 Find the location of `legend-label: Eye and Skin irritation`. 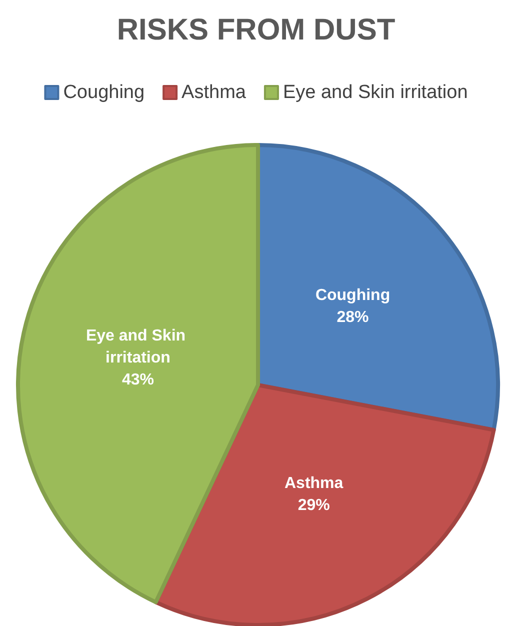

legend-label: Eye and Skin irritation is located at coordinates (375, 92).